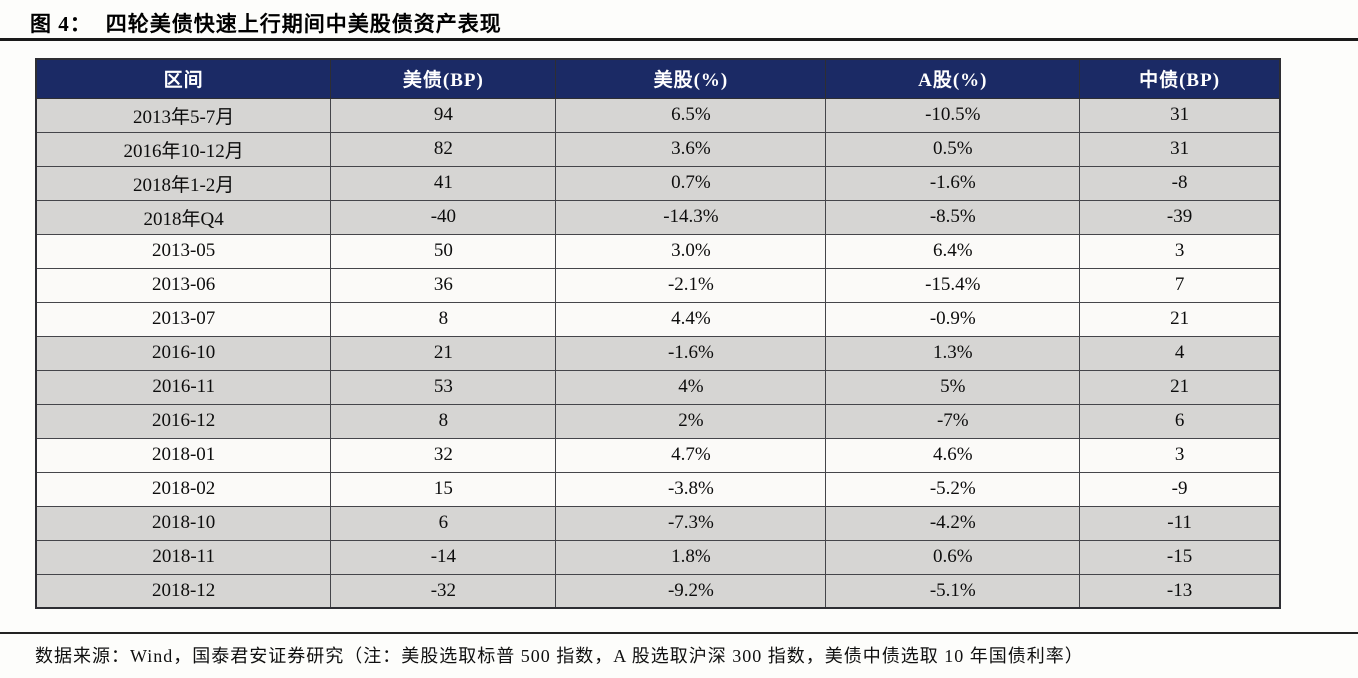  What do you see at coordinates (183, 557) in the screenshot?
I see `table-cell: 2018-11` at bounding box center [183, 557].